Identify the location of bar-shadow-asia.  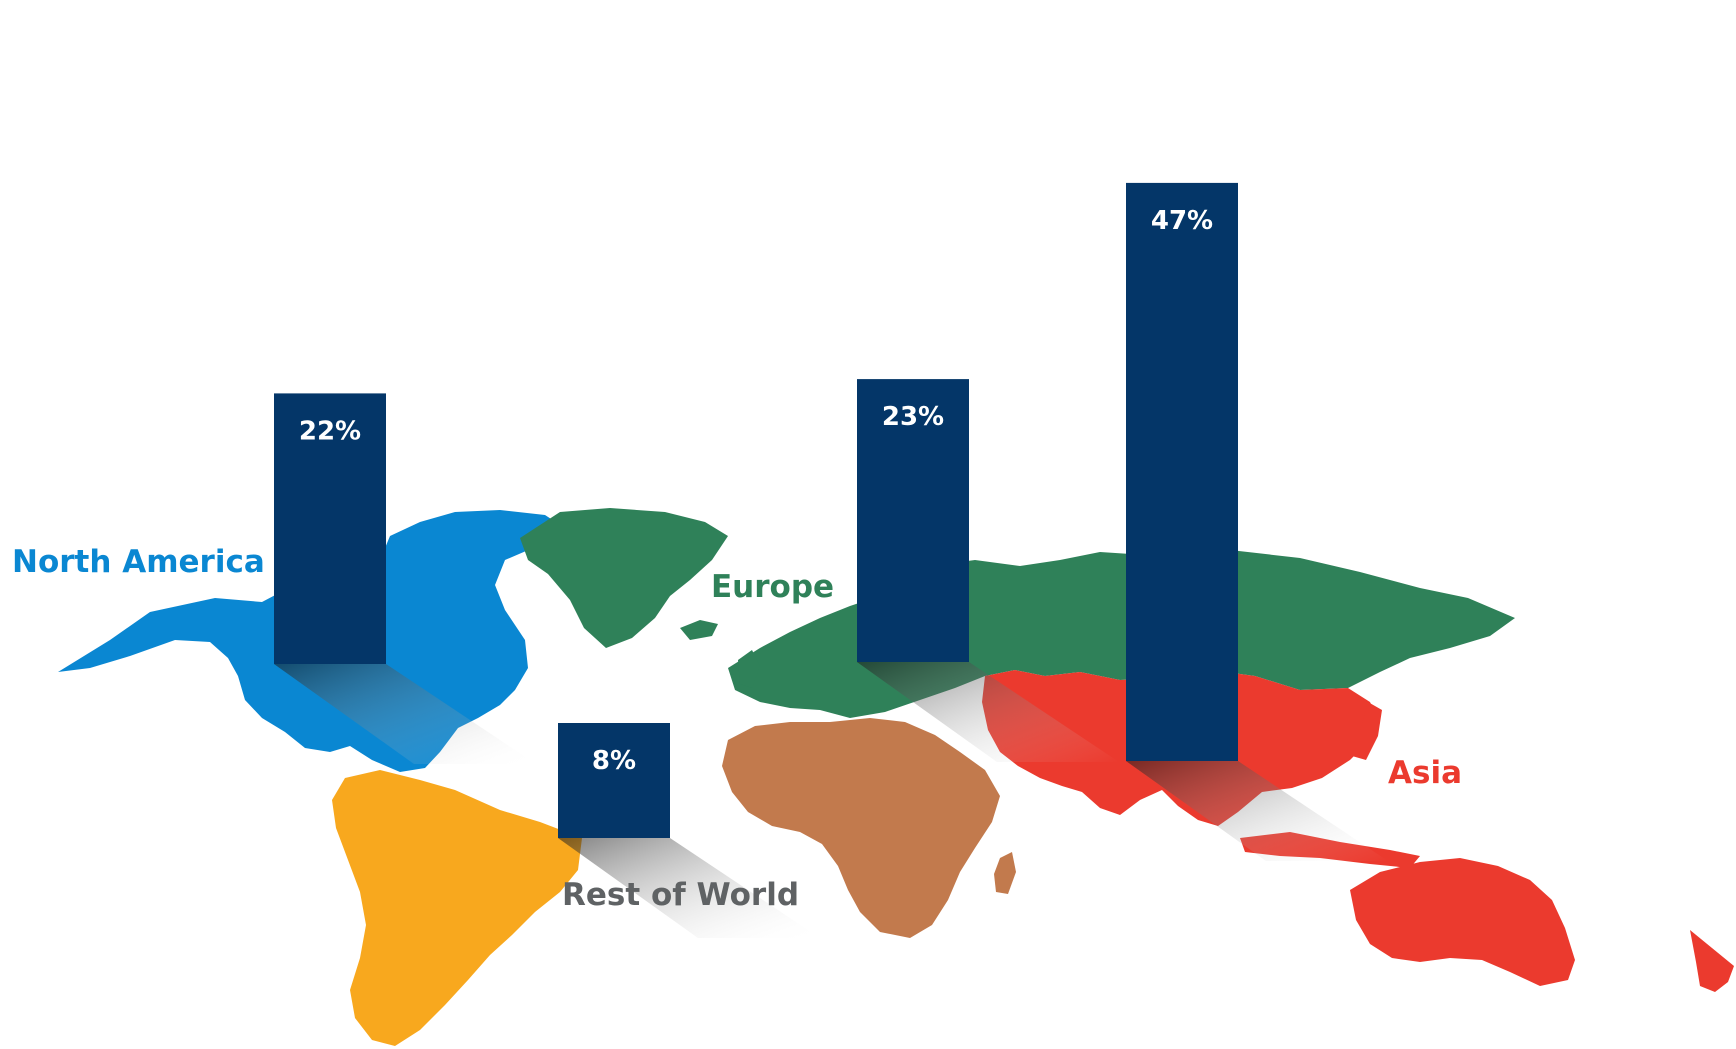
(1257, 811).